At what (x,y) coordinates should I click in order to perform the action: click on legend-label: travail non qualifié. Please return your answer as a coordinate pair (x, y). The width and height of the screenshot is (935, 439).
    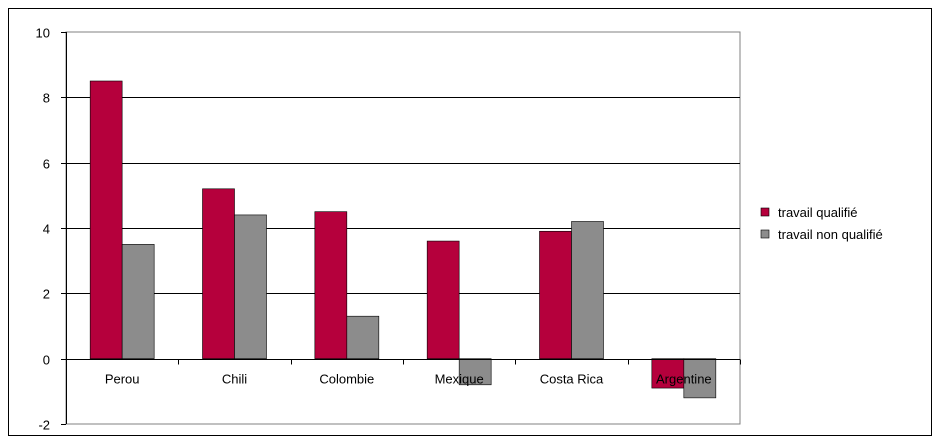
    Looking at the image, I should click on (830, 234).